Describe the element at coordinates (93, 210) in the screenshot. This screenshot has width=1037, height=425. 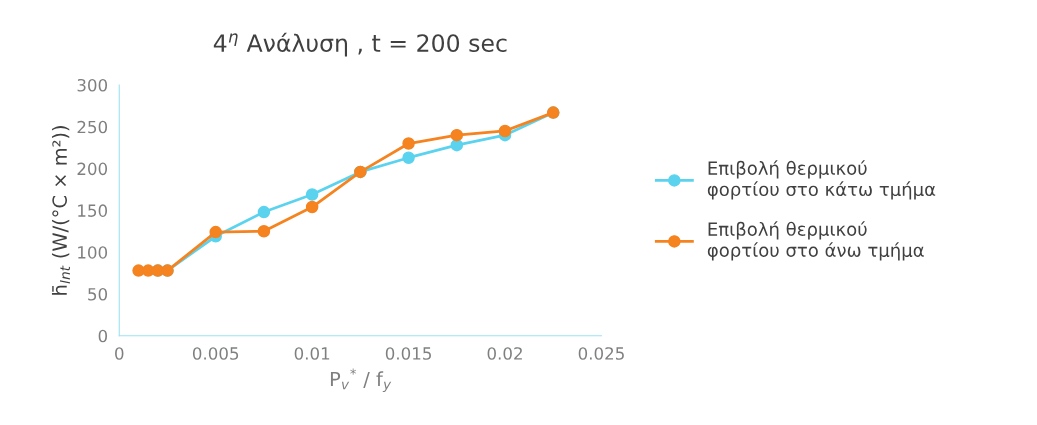
I see `y-tick-label: 150` at that location.